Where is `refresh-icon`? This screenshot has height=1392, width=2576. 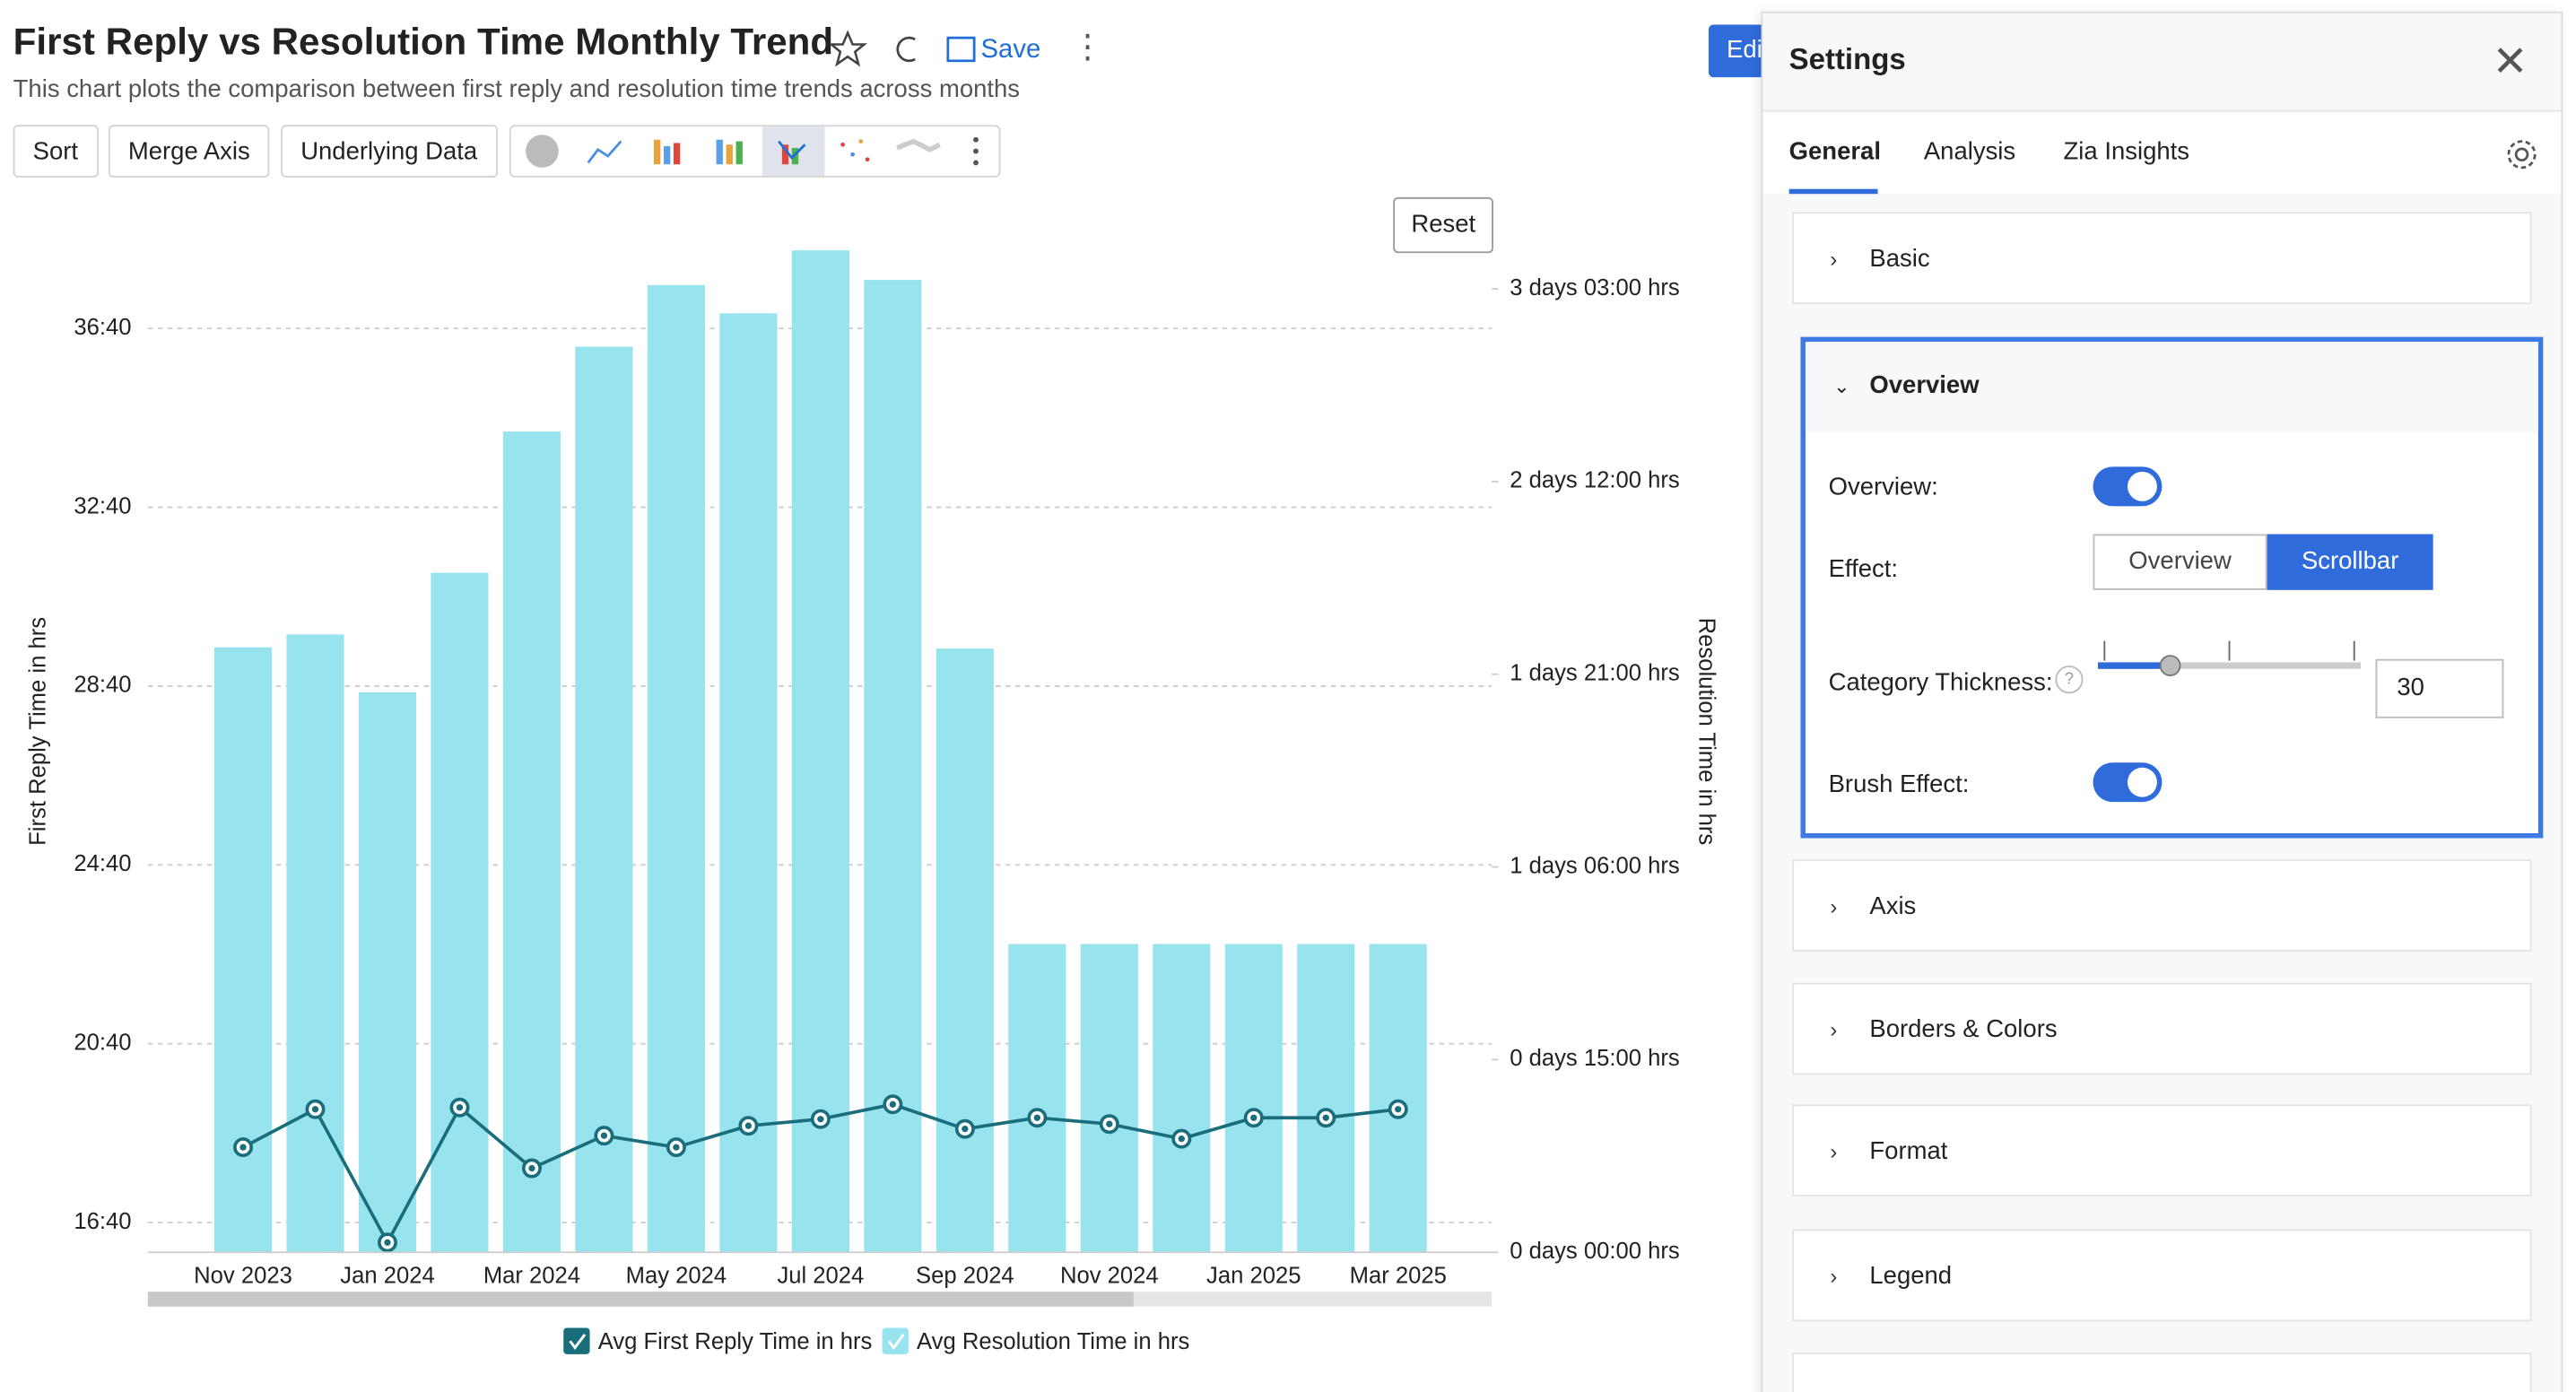 refresh-icon is located at coordinates (906, 49).